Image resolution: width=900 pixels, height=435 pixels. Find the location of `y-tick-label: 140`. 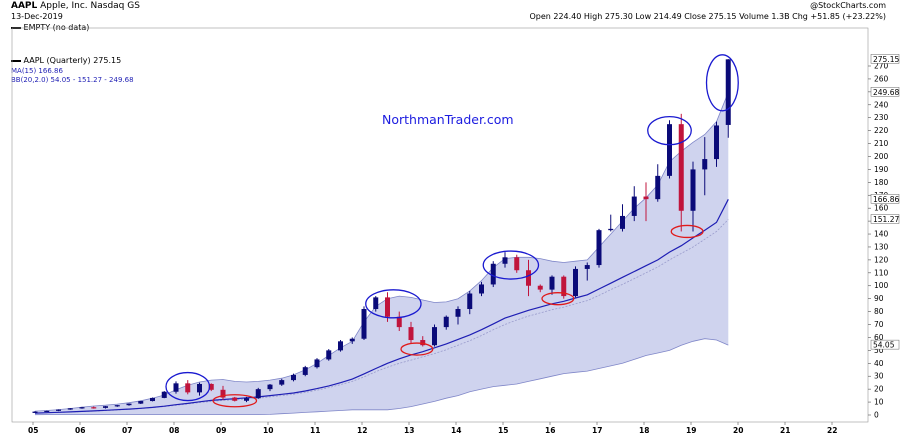

y-tick-label: 140 is located at coordinates (881, 234).